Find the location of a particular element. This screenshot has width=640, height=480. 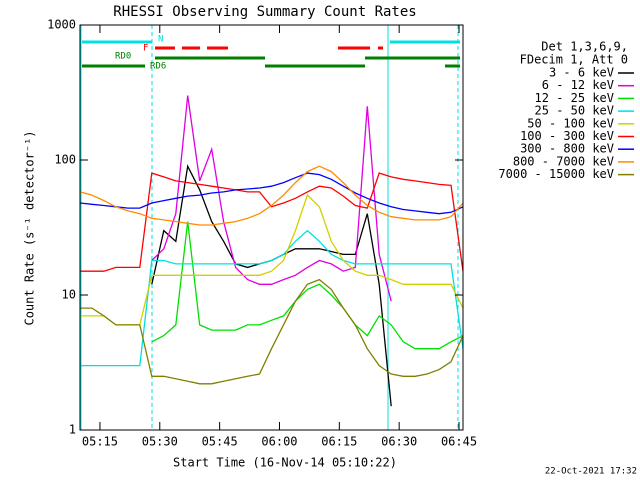

legend-label: 7000 - 15000 keV is located at coordinates (556, 174).